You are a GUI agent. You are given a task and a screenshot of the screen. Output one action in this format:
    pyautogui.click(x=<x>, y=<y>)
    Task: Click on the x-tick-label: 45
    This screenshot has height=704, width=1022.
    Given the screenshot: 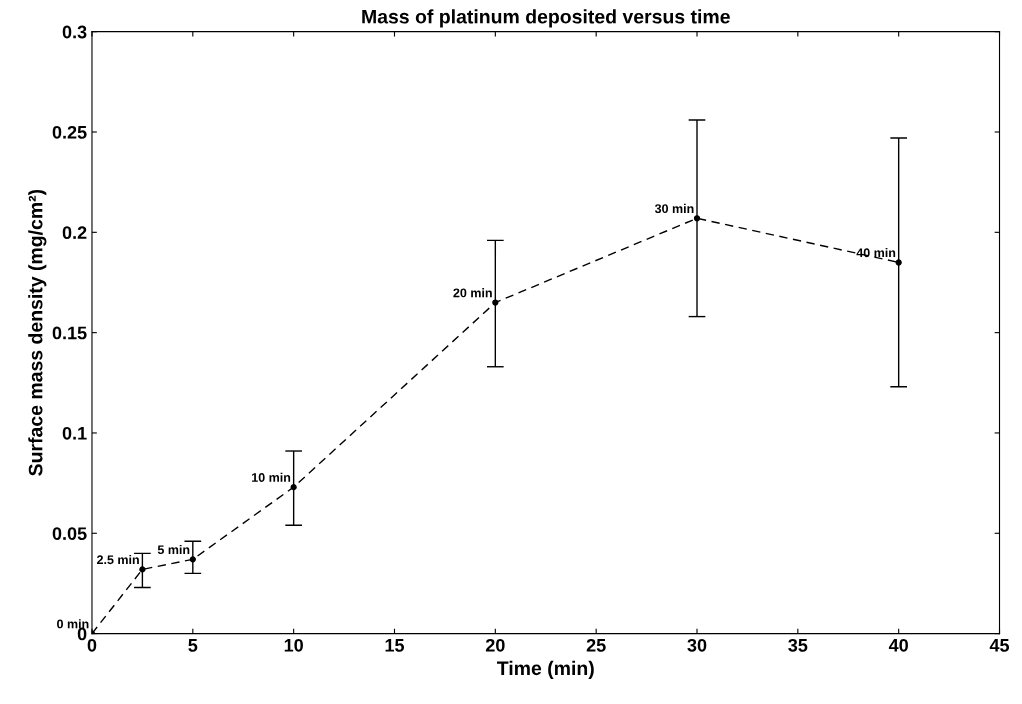 What is the action you would take?
    pyautogui.click(x=999, y=645)
    